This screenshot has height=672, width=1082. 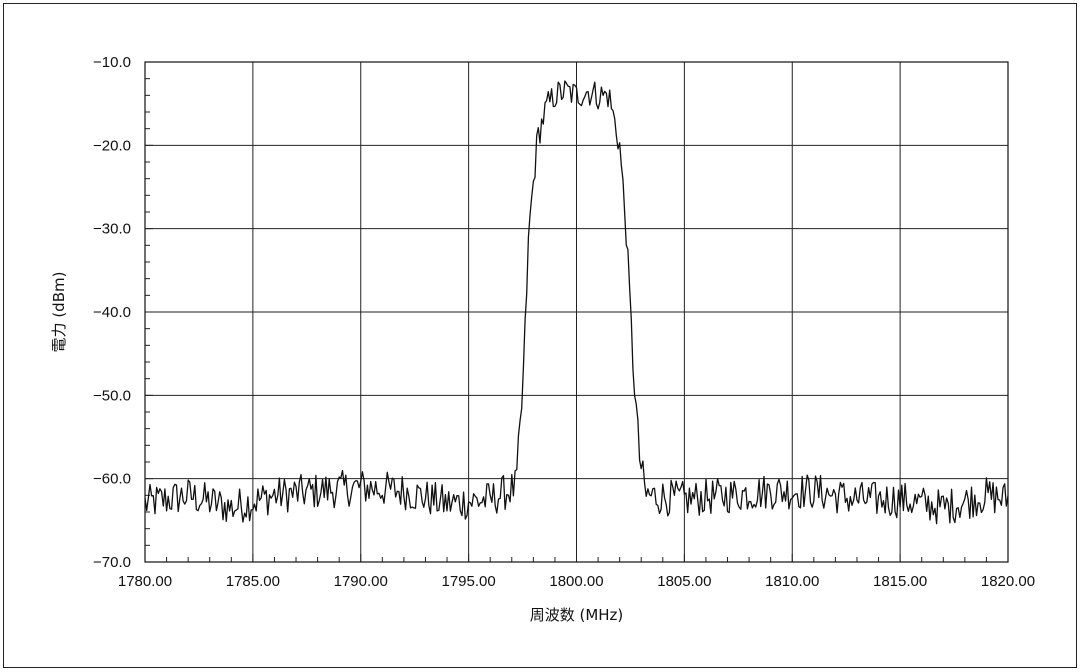 What do you see at coordinates (112, 562) in the screenshot?
I see `y-tick-label: −70.0` at bounding box center [112, 562].